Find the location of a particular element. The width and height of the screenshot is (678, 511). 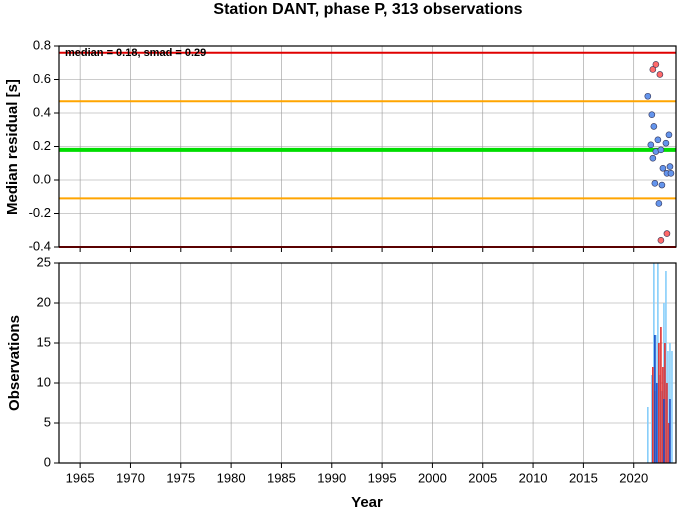

x-tick-label: 2020 is located at coordinates (633, 477).